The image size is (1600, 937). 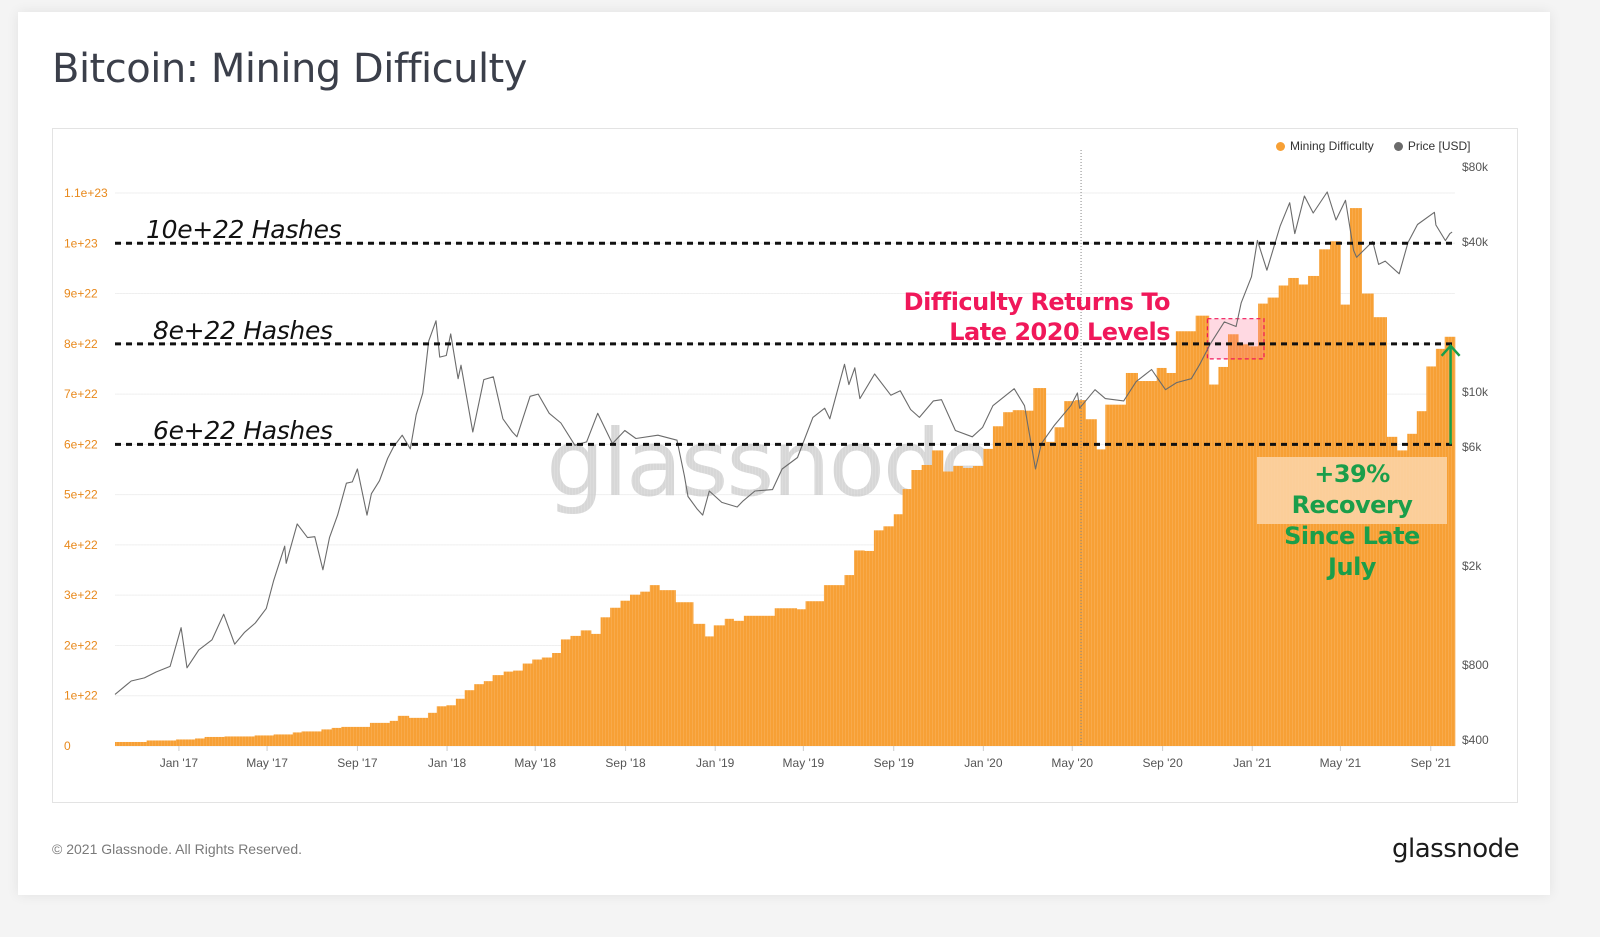 I want to click on x-tick-label: Sep '19, so click(x=894, y=763).